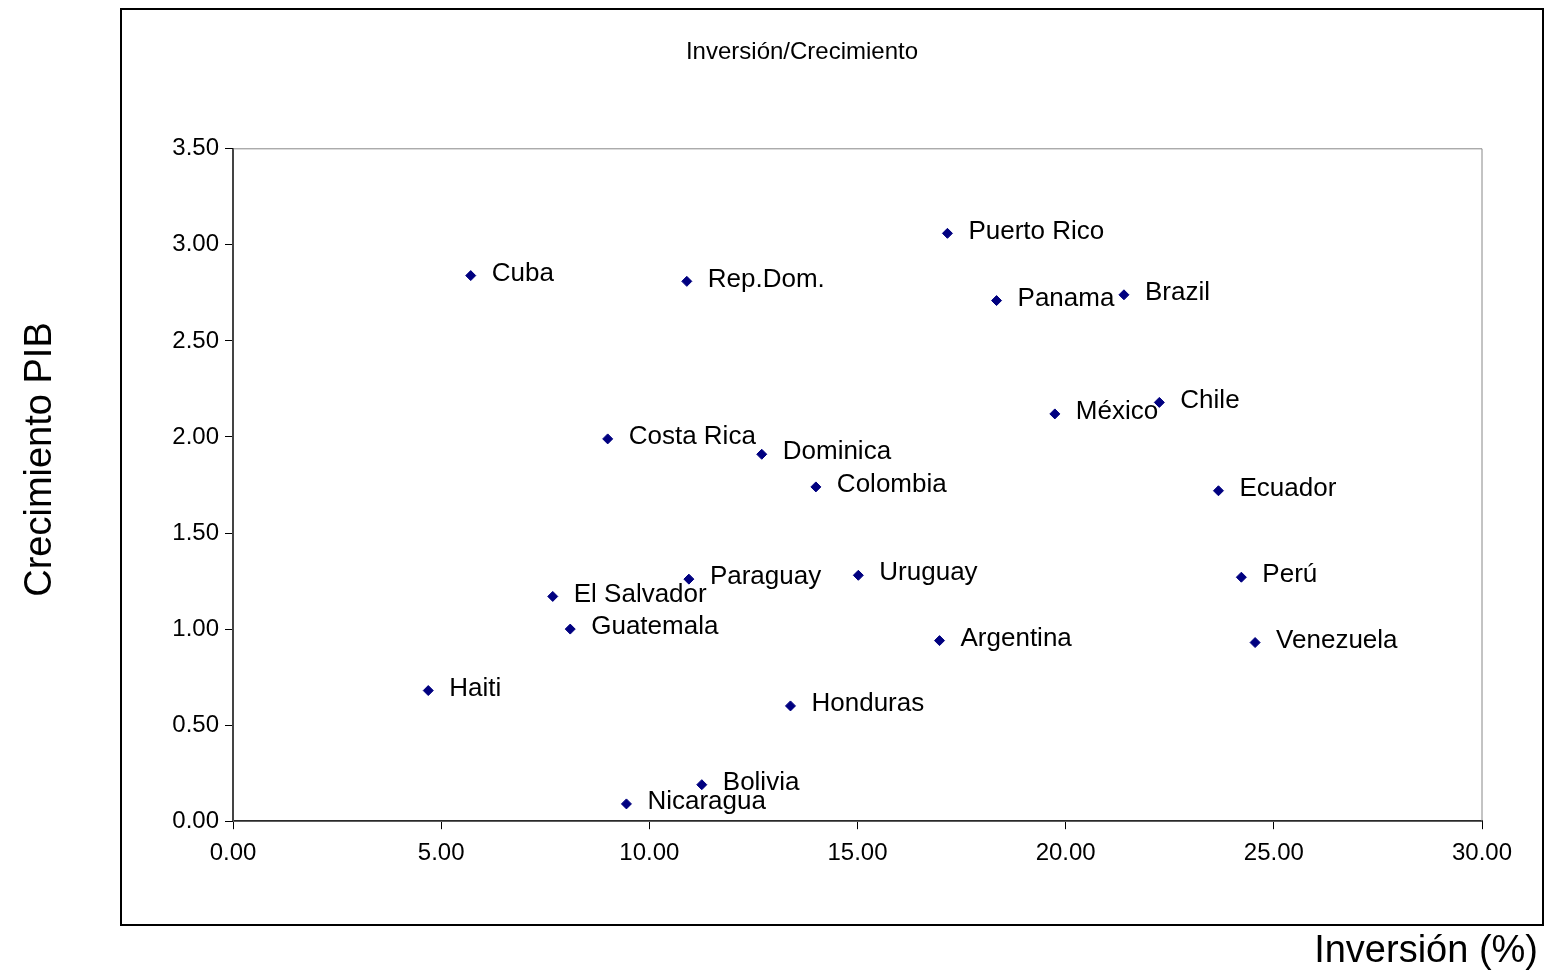  Describe the element at coordinates (802, 51) in the screenshot. I see `chart-title: Inversión/Crecimiento` at that location.